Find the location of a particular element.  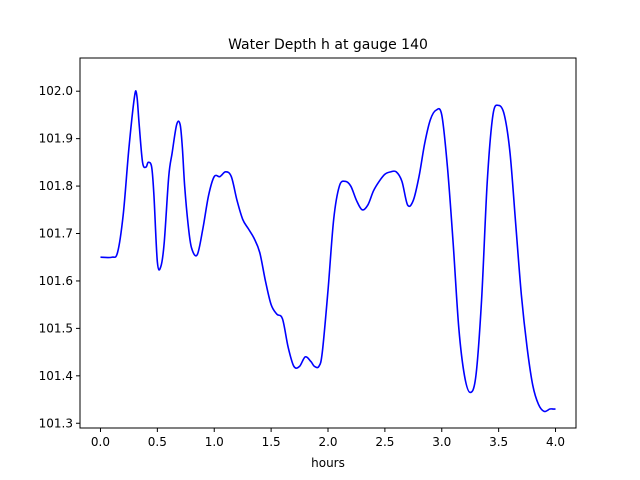

x-tick-label: 2.0 is located at coordinates (327, 442).